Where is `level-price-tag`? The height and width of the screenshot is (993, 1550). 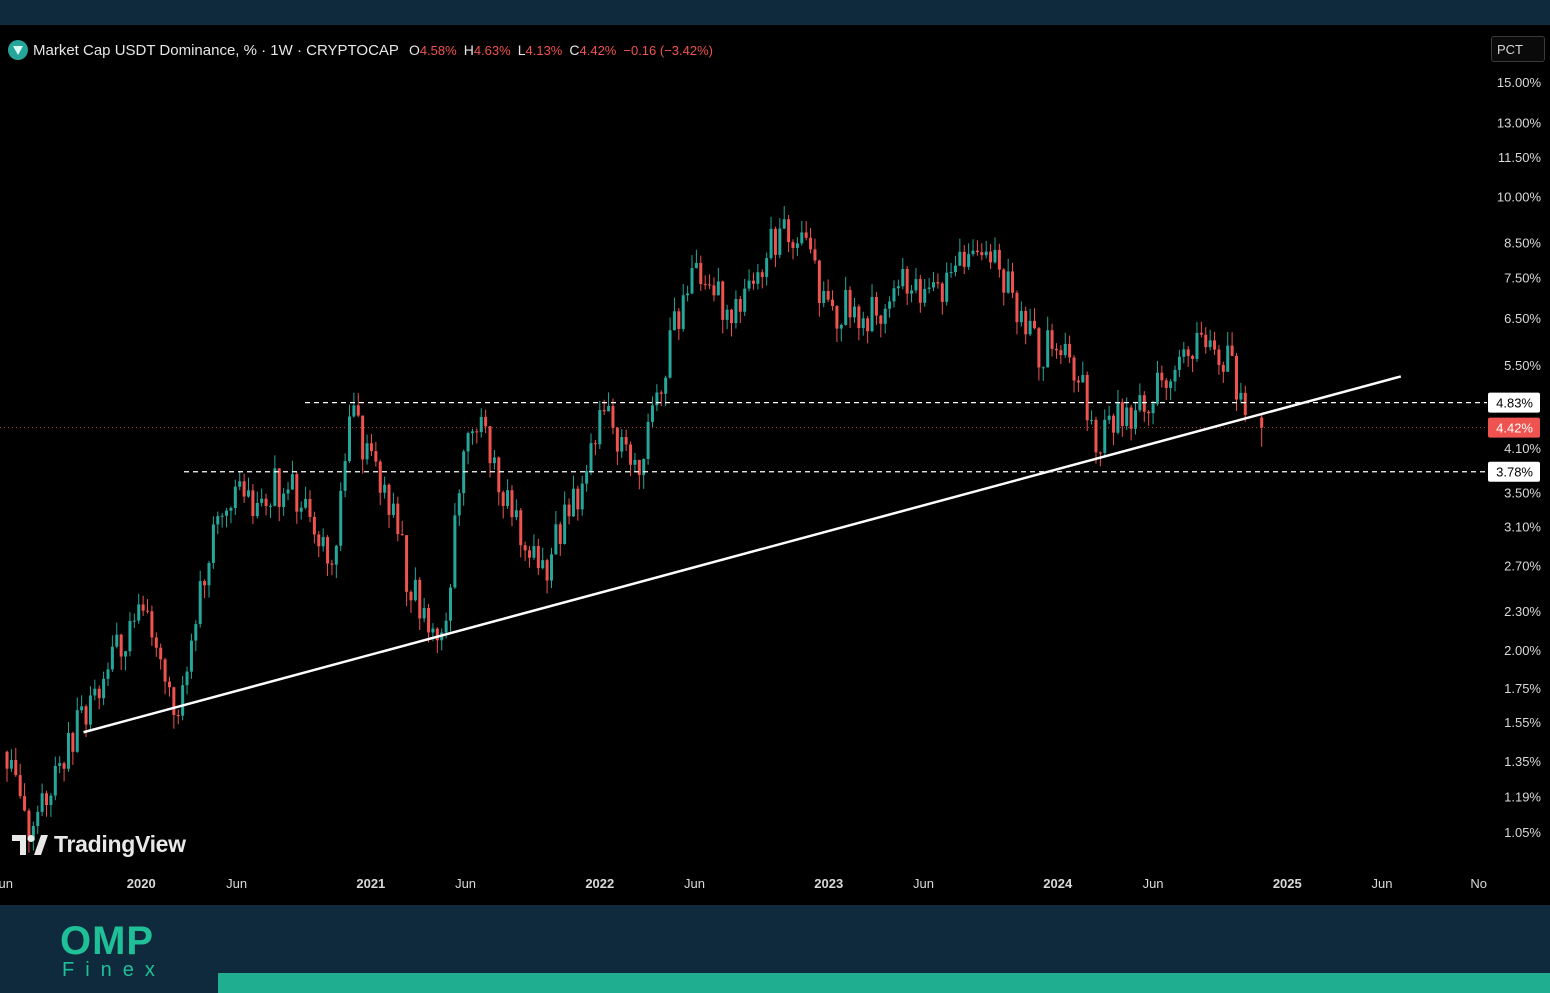 level-price-tag is located at coordinates (1514, 402).